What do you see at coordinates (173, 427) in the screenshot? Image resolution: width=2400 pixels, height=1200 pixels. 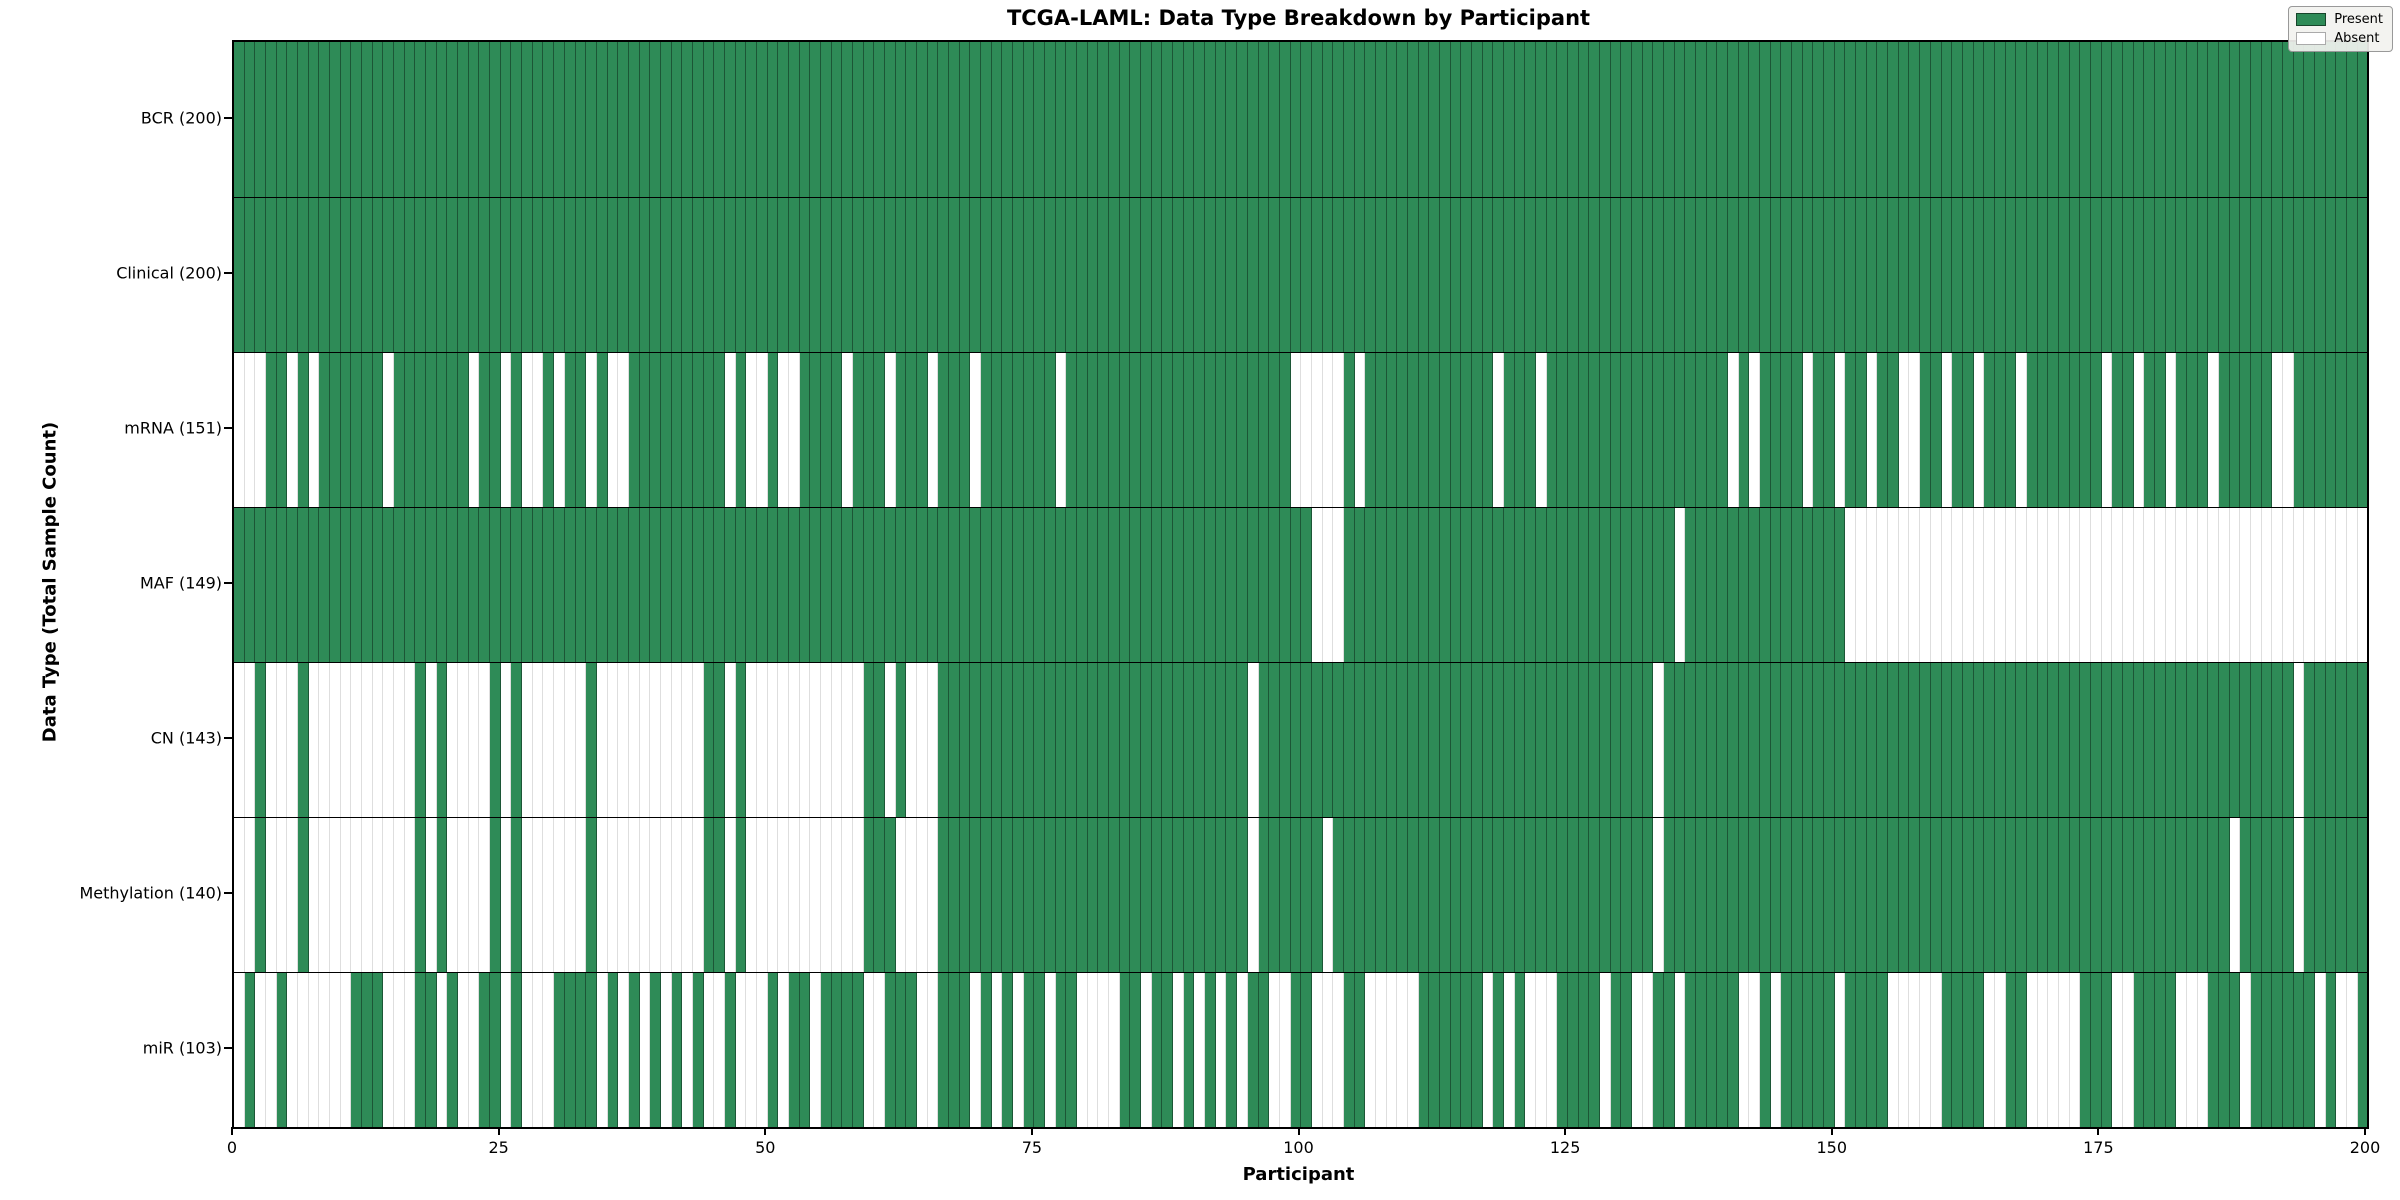 I see `row-label: mRNA (151)` at bounding box center [173, 427].